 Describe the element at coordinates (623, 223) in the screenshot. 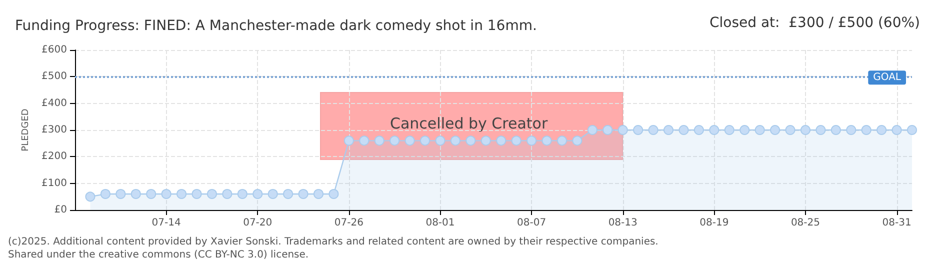

I see `x-tick-label: 08-13` at that location.